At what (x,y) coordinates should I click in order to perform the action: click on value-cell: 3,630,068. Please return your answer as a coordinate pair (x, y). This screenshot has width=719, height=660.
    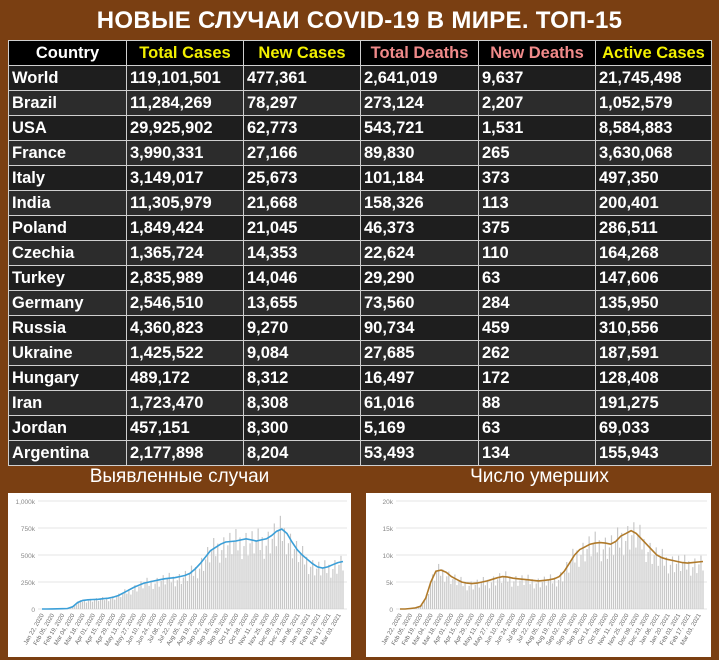
    Looking at the image, I should click on (653, 153).